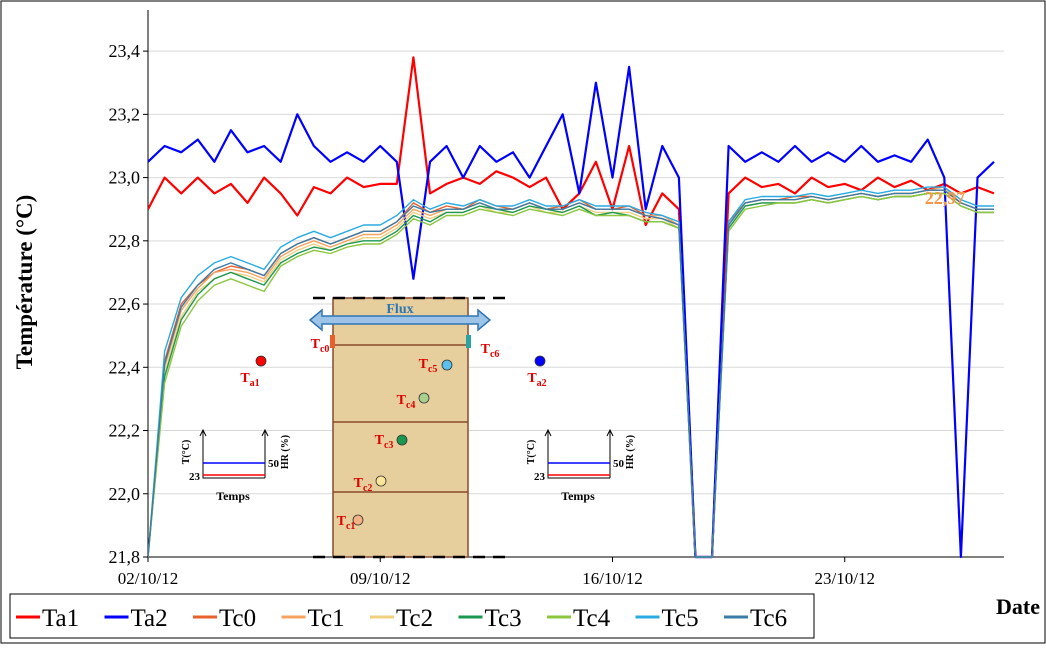 The height and width of the screenshot is (649, 1046). What do you see at coordinates (125, 304) in the screenshot?
I see `y-tick-label: 22,6` at bounding box center [125, 304].